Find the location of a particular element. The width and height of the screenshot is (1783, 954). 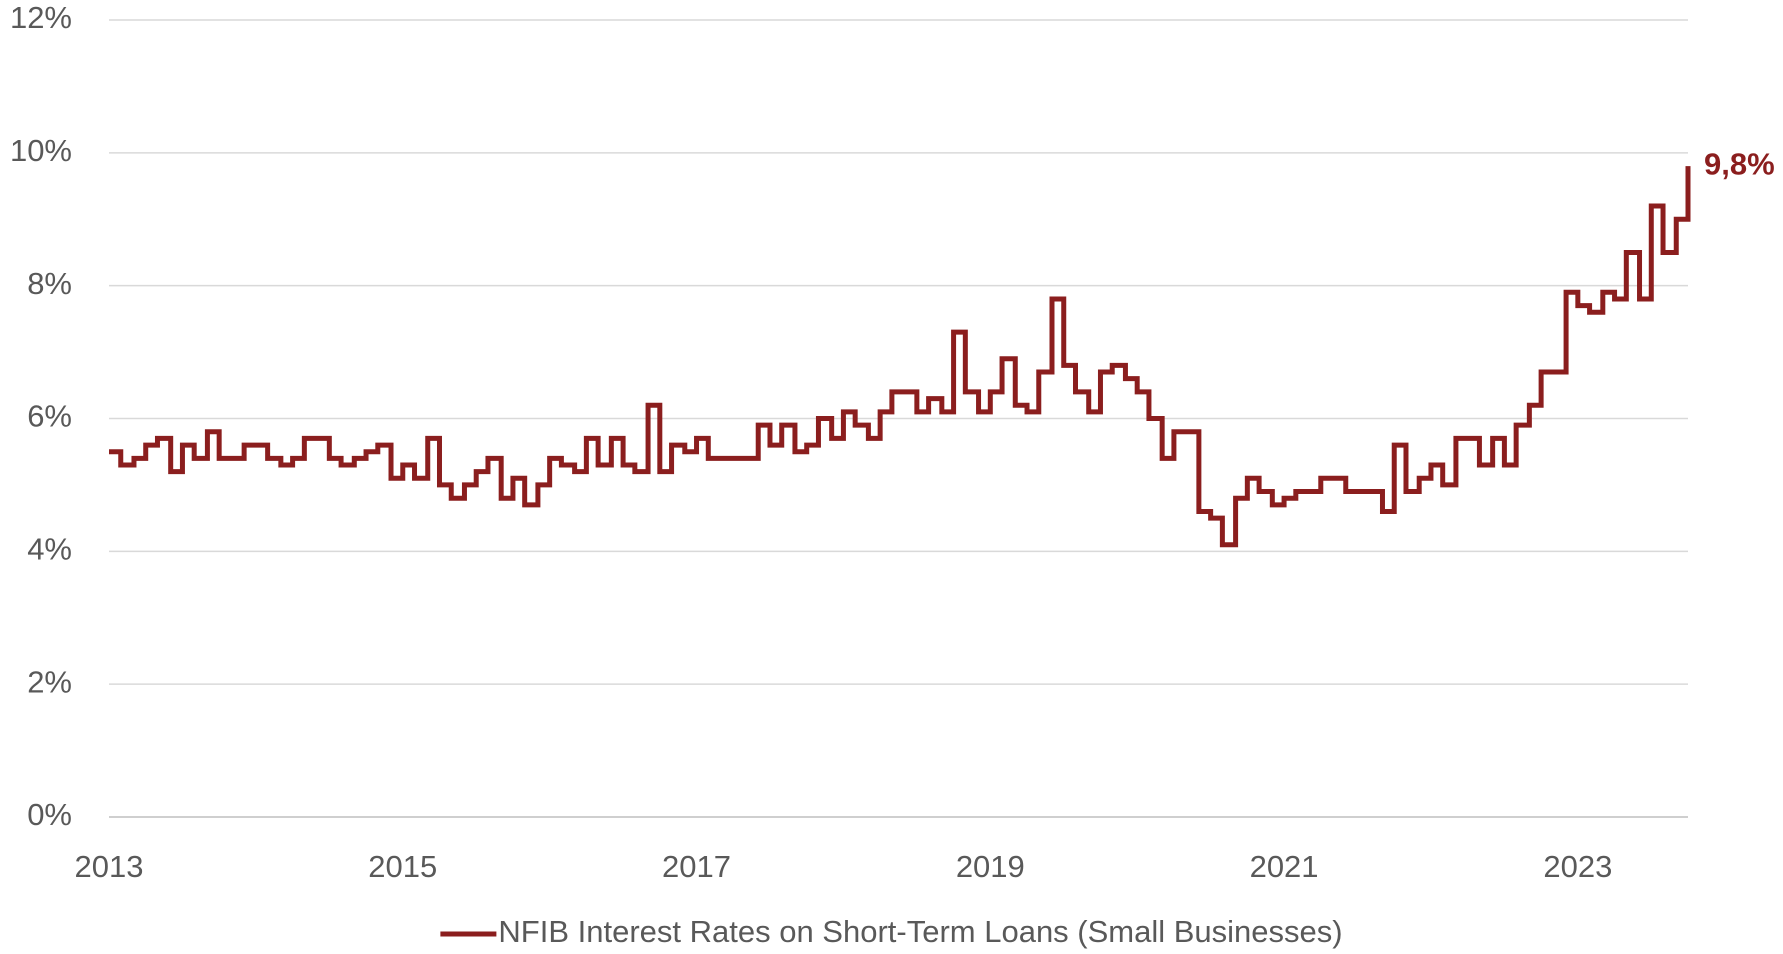

y-tick-label: 6% is located at coordinates (49, 416).